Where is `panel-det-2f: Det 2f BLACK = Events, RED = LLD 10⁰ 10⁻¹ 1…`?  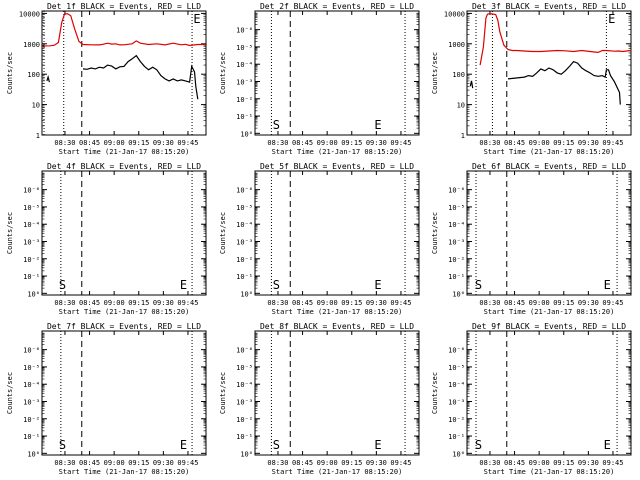
panel-det-2f: Det 2f BLACK = Events, RED = LLD 10⁰ 10⁻¹ 1… is located at coordinates (319, 79).